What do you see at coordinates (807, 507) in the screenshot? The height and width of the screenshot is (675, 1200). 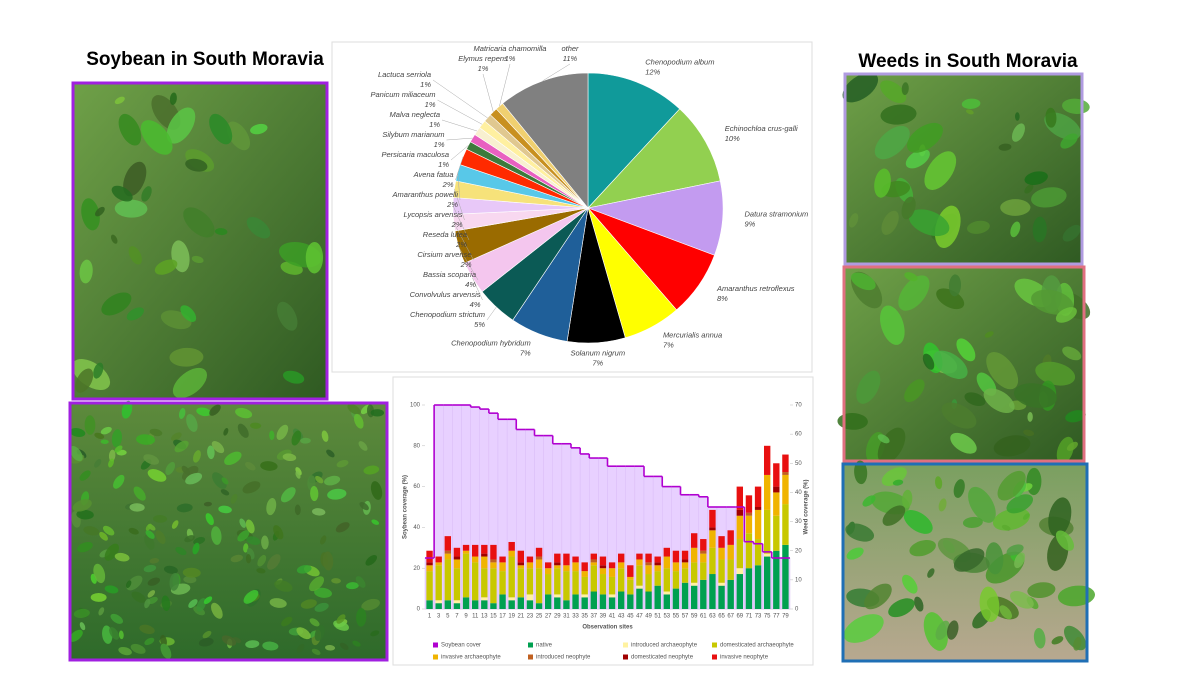 I see `y2-axis-title: Weed coverage (%)` at bounding box center [807, 507].